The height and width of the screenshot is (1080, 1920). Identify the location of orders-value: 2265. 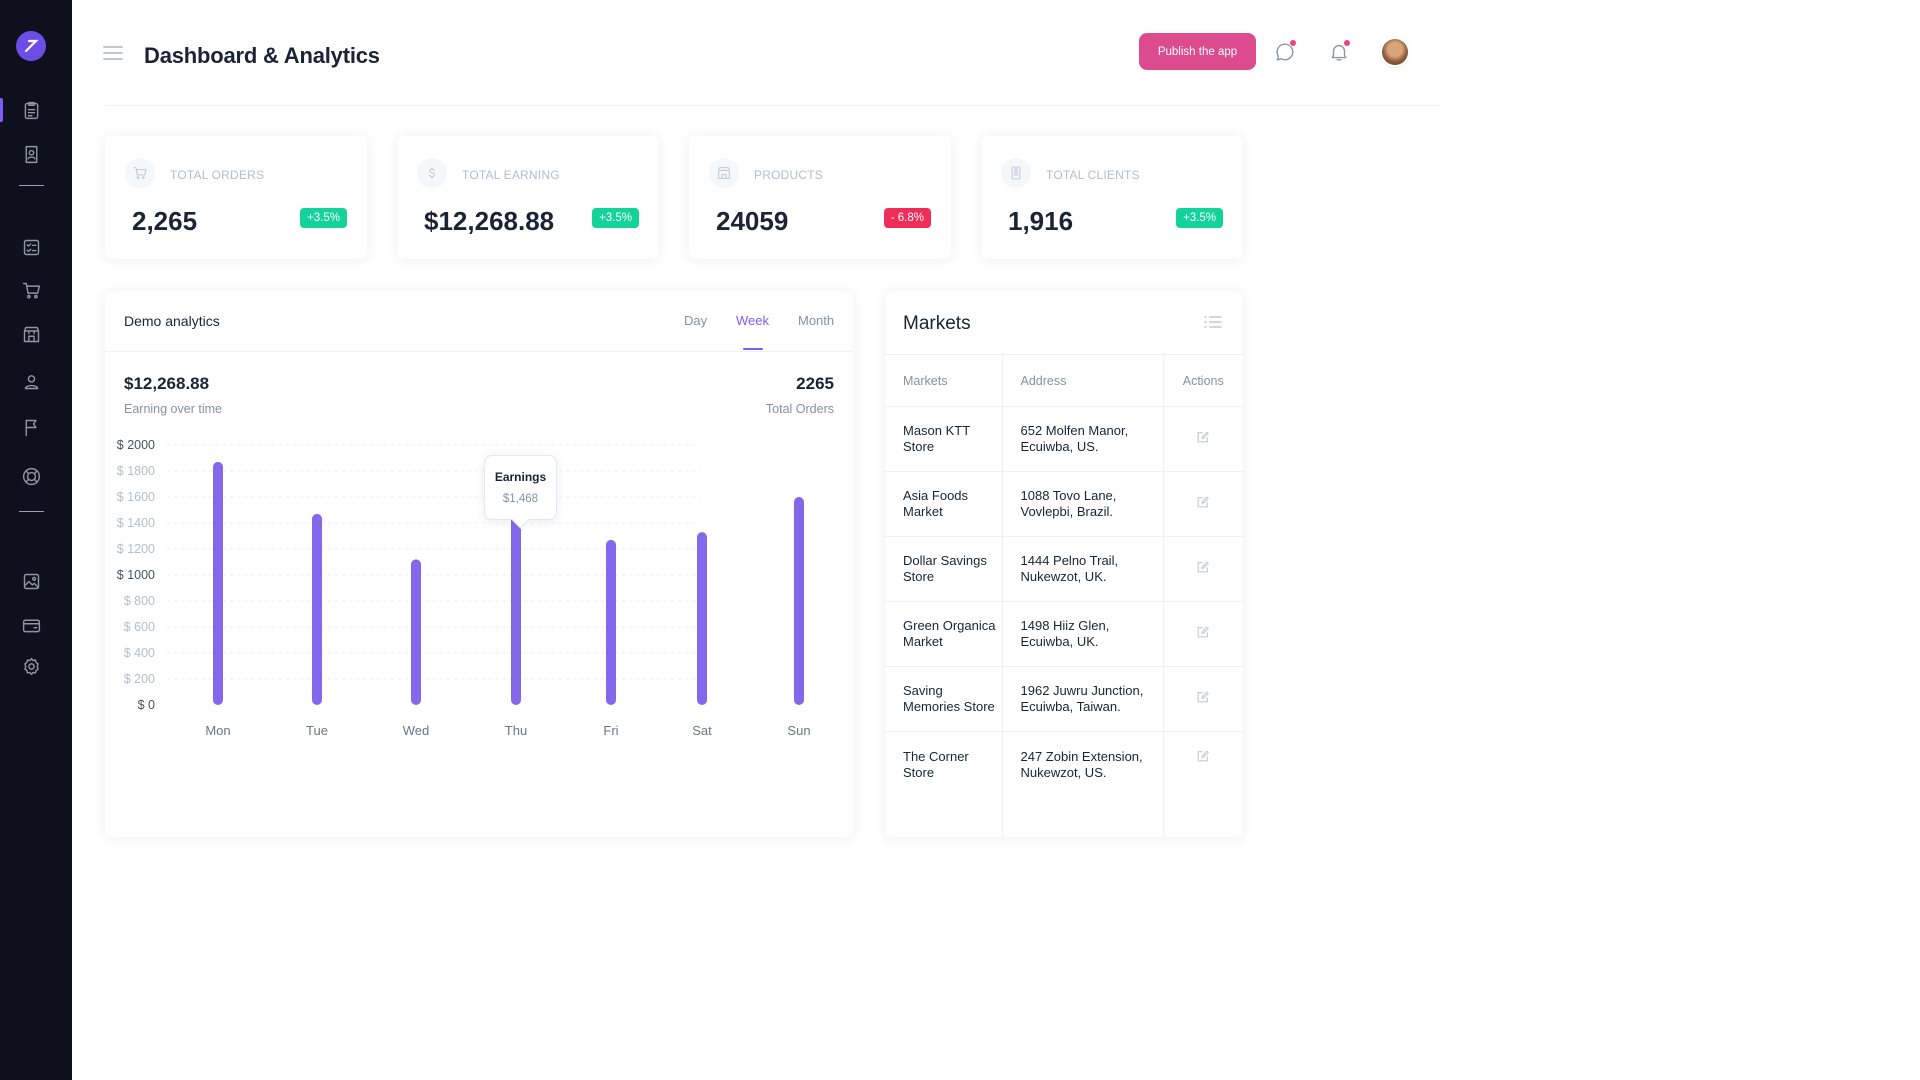
(815, 383).